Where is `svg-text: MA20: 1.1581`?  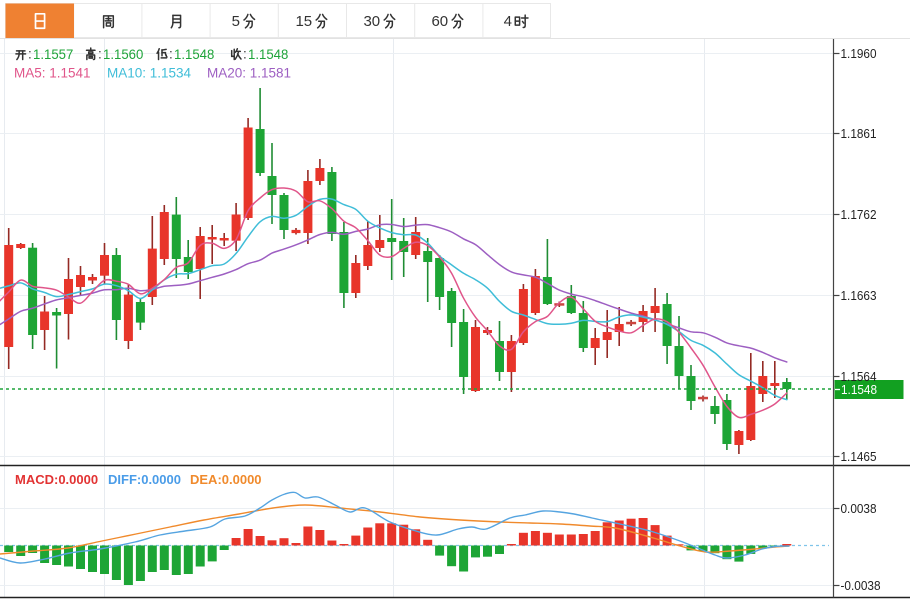 svg-text: MA20: 1.1581 is located at coordinates (249, 73).